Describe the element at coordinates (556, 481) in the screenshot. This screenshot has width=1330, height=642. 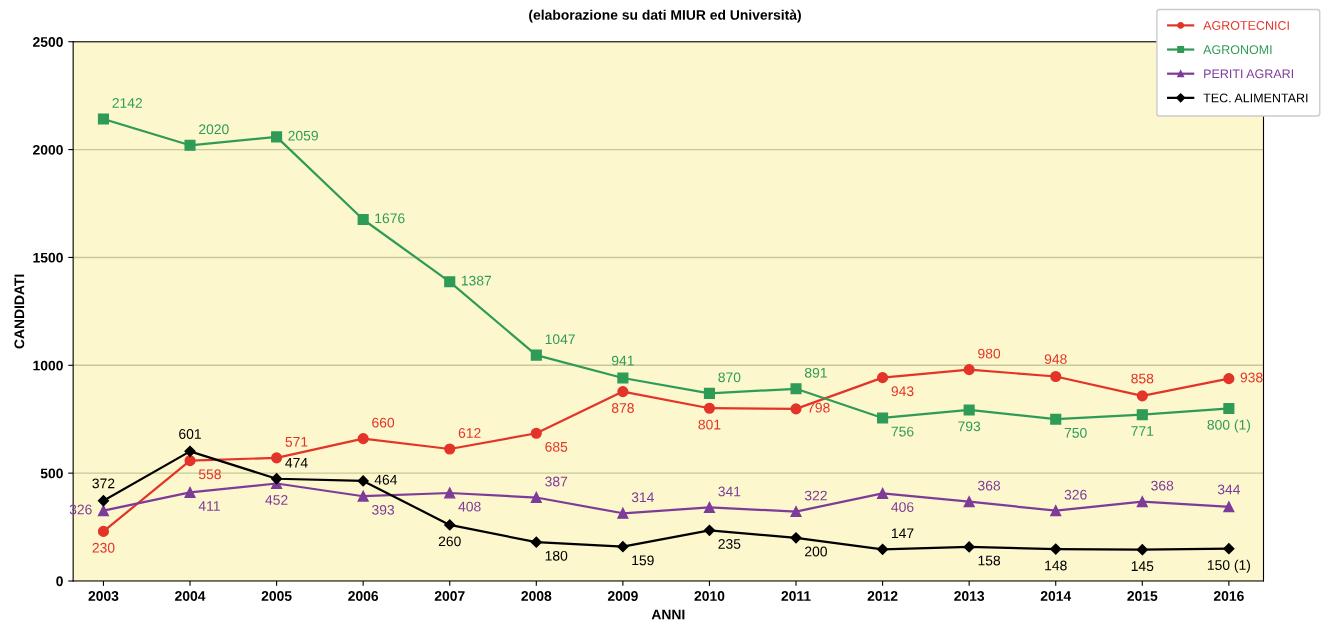
I see `data-label: 387` at that location.